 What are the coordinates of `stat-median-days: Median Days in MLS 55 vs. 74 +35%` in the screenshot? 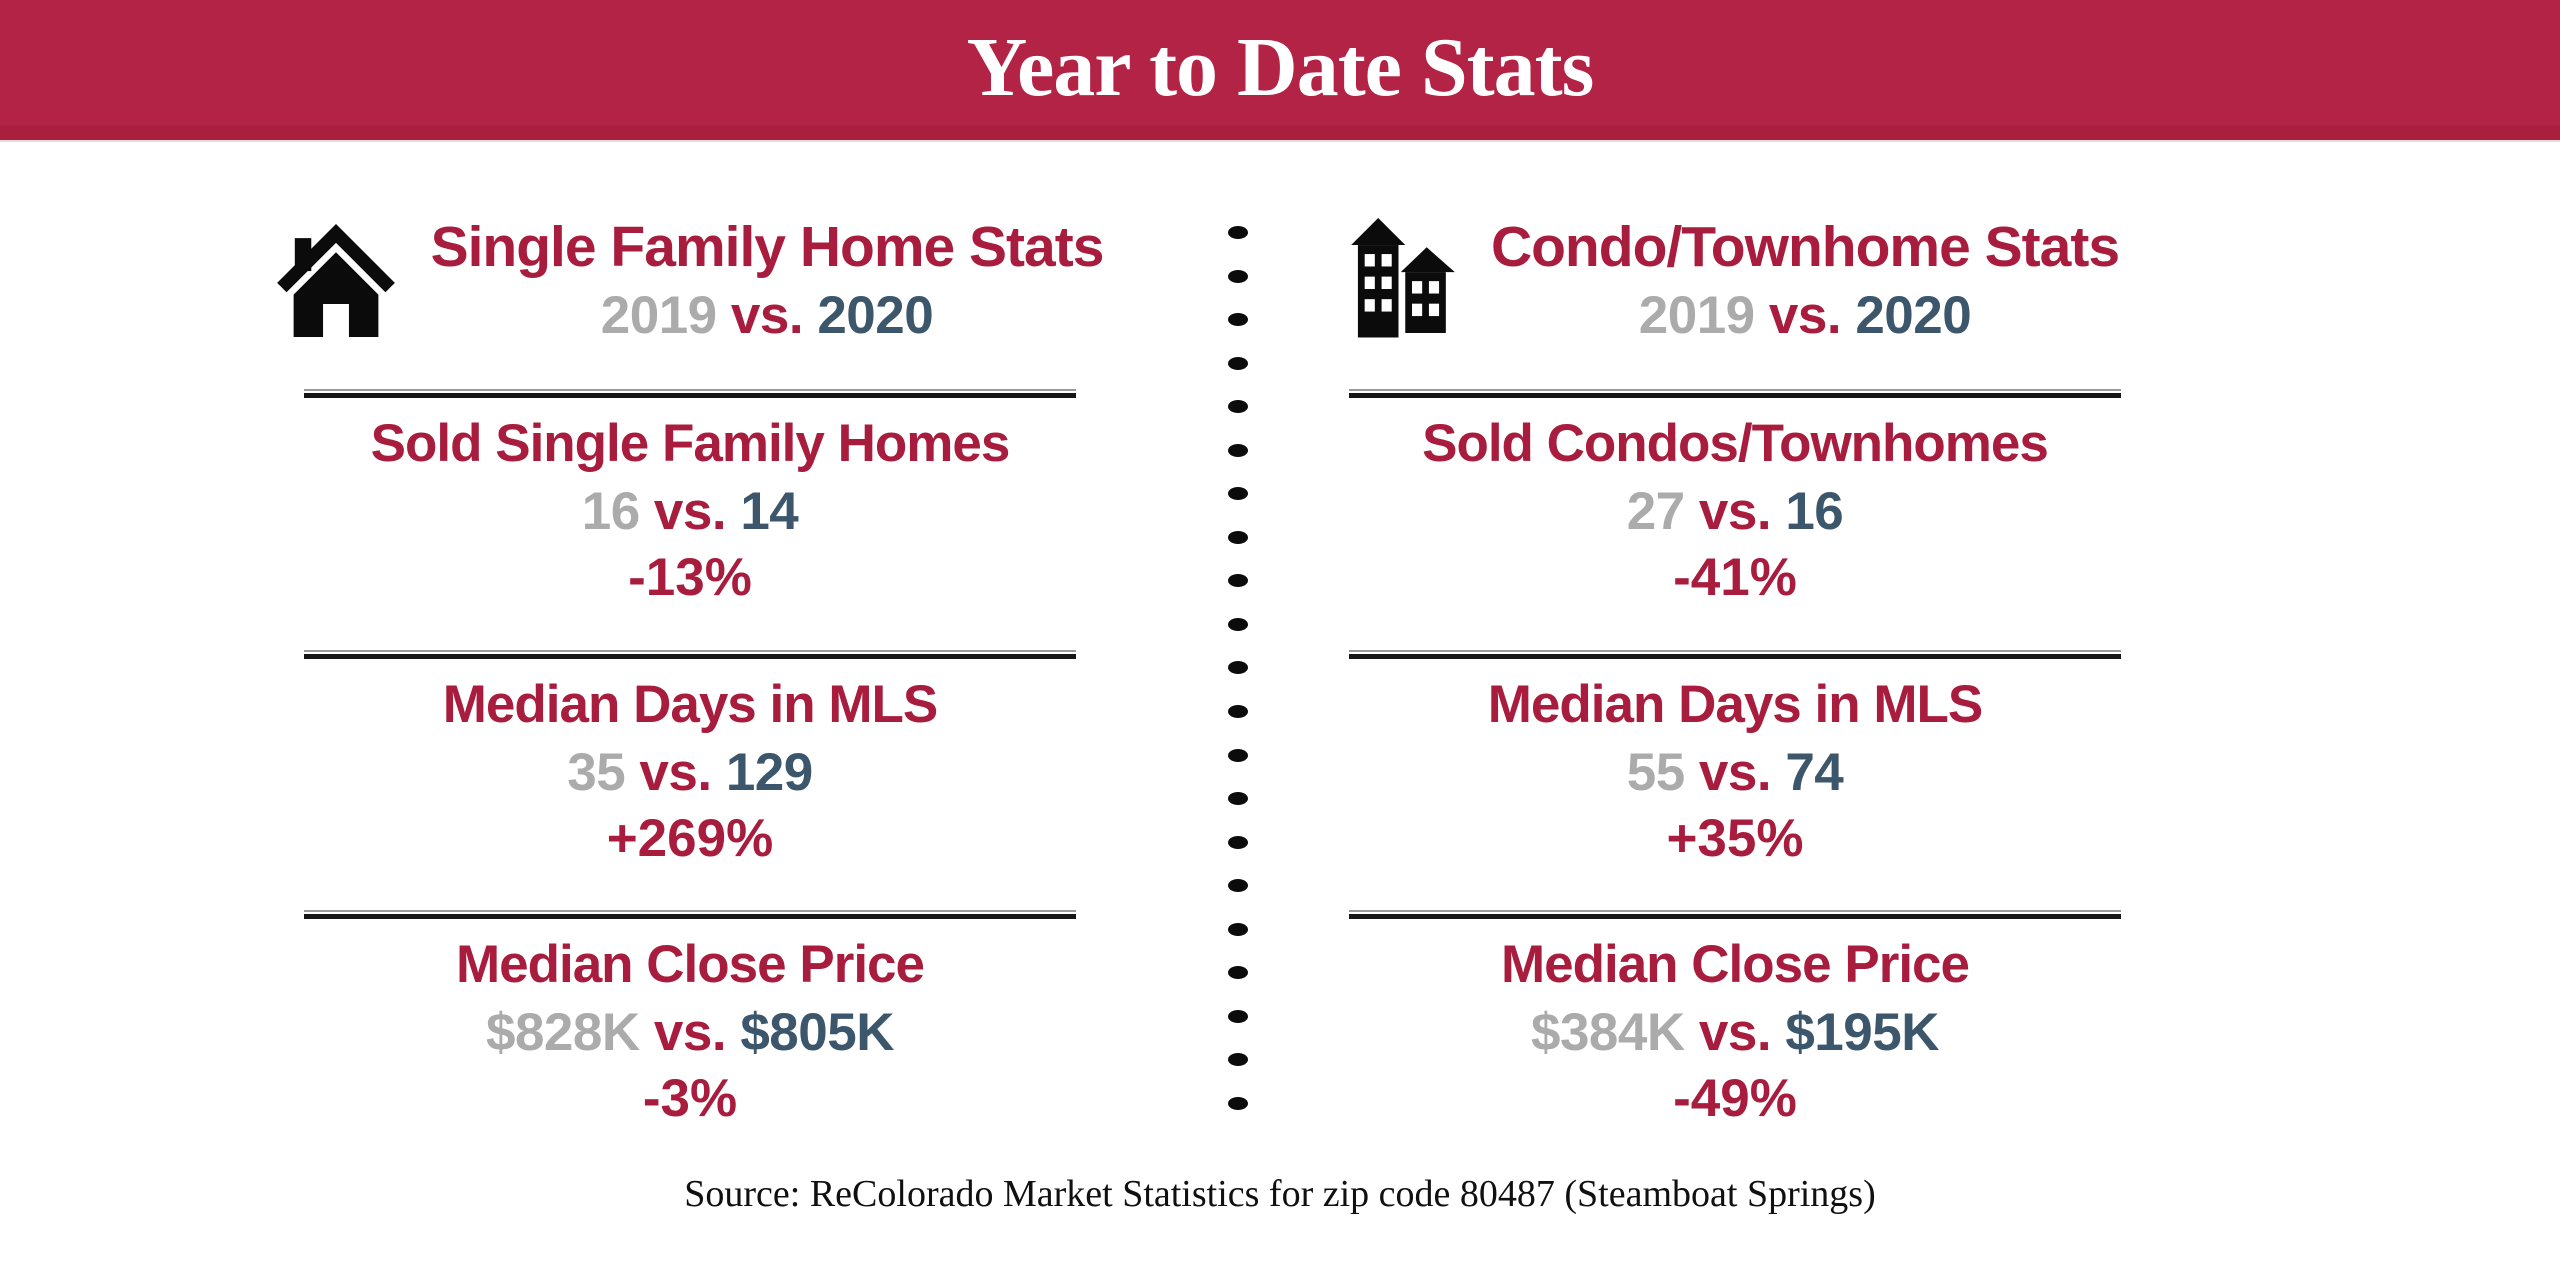 It's located at (1735, 771).